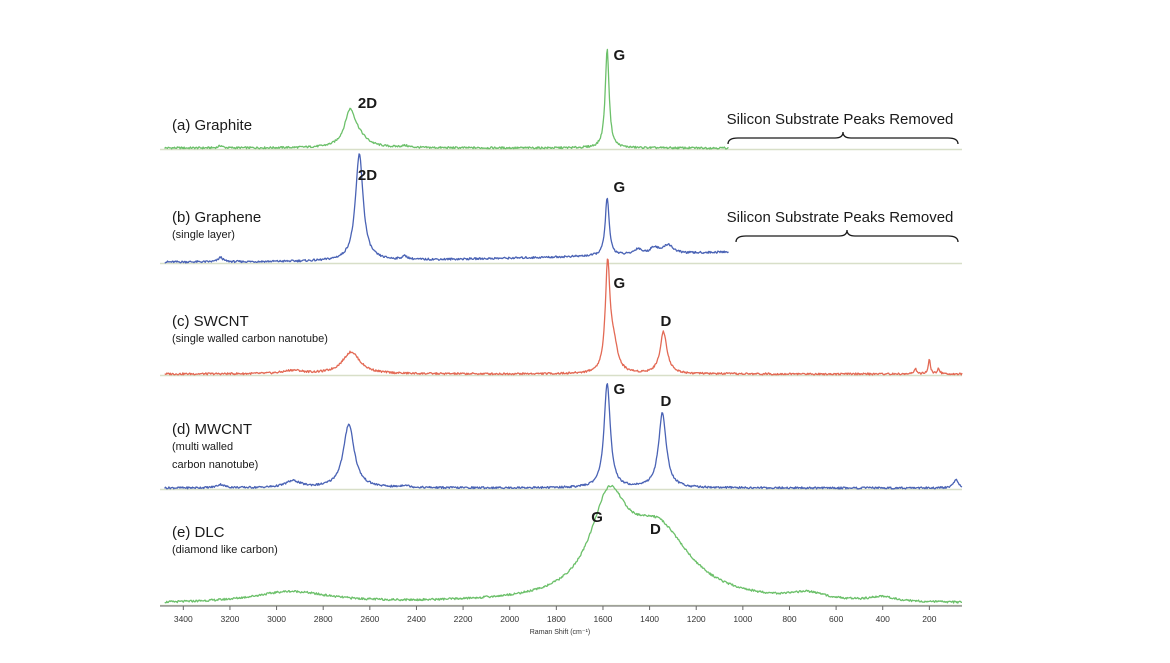  Describe the element at coordinates (446, 208) in the screenshot. I see `spectrum-line-b` at that location.